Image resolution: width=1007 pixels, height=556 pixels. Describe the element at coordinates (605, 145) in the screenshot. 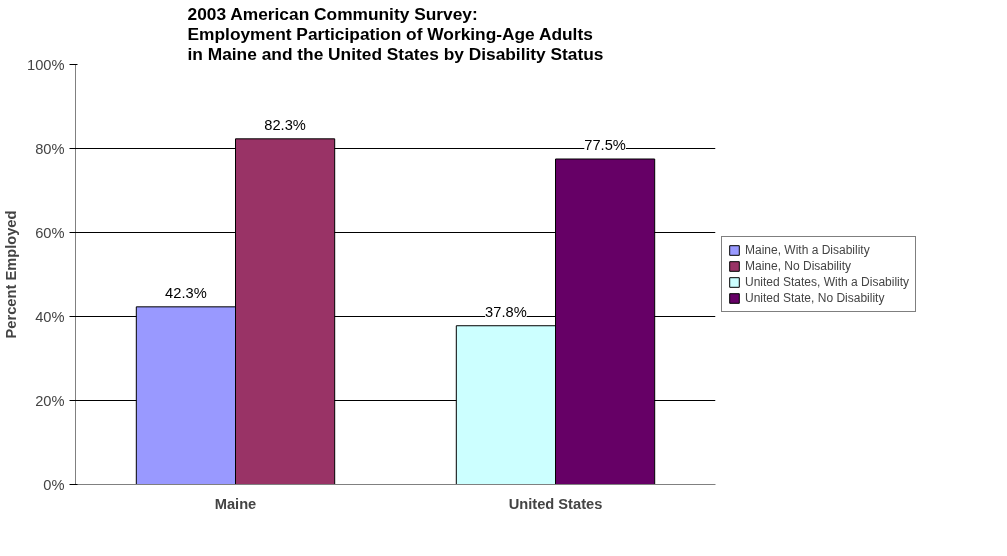

I see `data-label: 77.5%` at that location.